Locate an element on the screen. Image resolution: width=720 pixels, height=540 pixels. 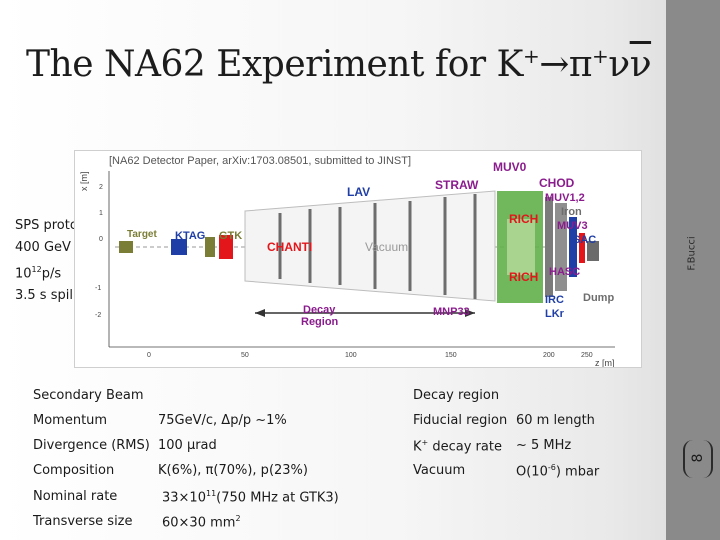
decay-arrow-left is located at coordinates (260, 313).